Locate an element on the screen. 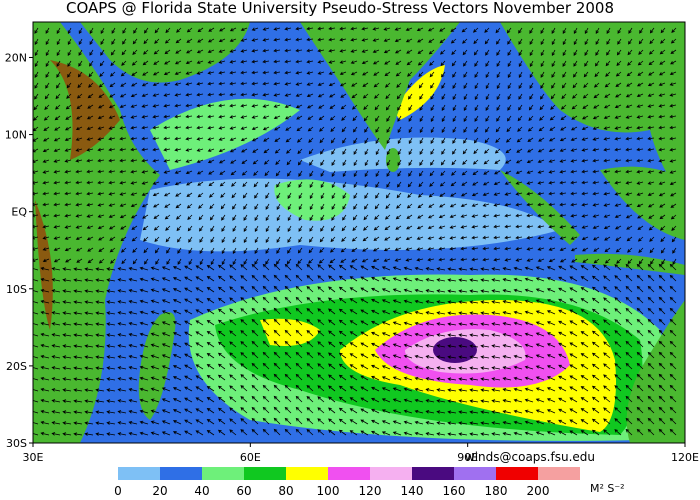  colorbar-label: 60 is located at coordinates (243, 491).